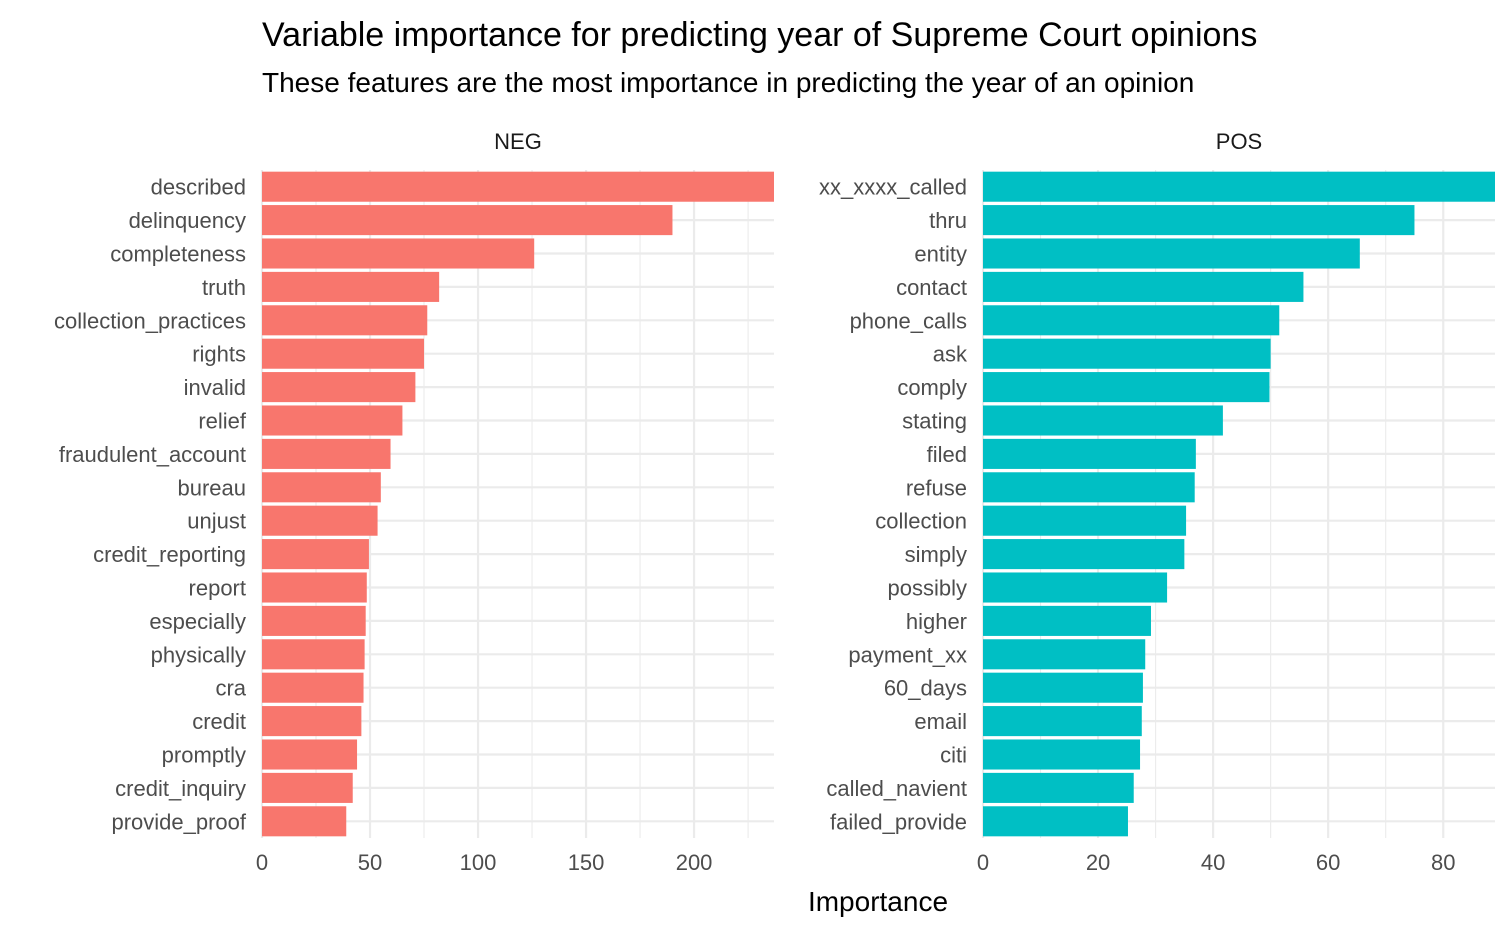 The width and height of the screenshot is (1512, 934). Describe the element at coordinates (1239, 141) in the screenshot. I see `facet-label: POS` at that location.